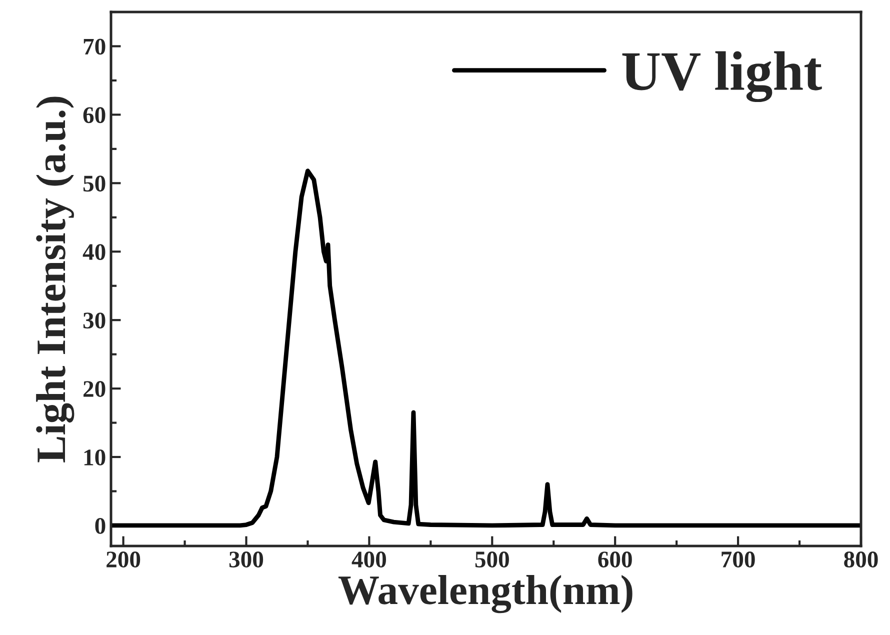 The image size is (890, 635). I want to click on y-tick-label: 70, so click(95, 46).